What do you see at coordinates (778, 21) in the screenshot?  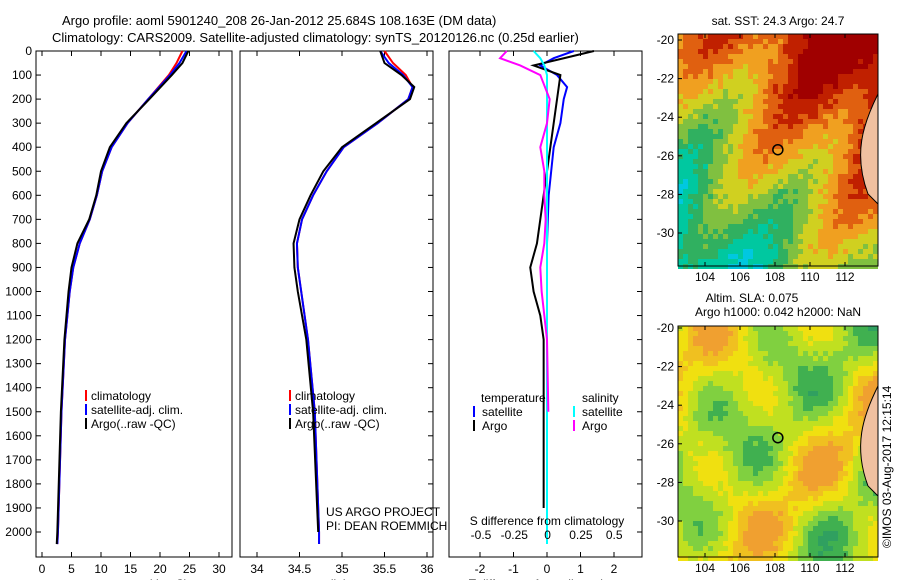 I see `map-title: sat. SST: 24.3 Argo: 24.7` at bounding box center [778, 21].